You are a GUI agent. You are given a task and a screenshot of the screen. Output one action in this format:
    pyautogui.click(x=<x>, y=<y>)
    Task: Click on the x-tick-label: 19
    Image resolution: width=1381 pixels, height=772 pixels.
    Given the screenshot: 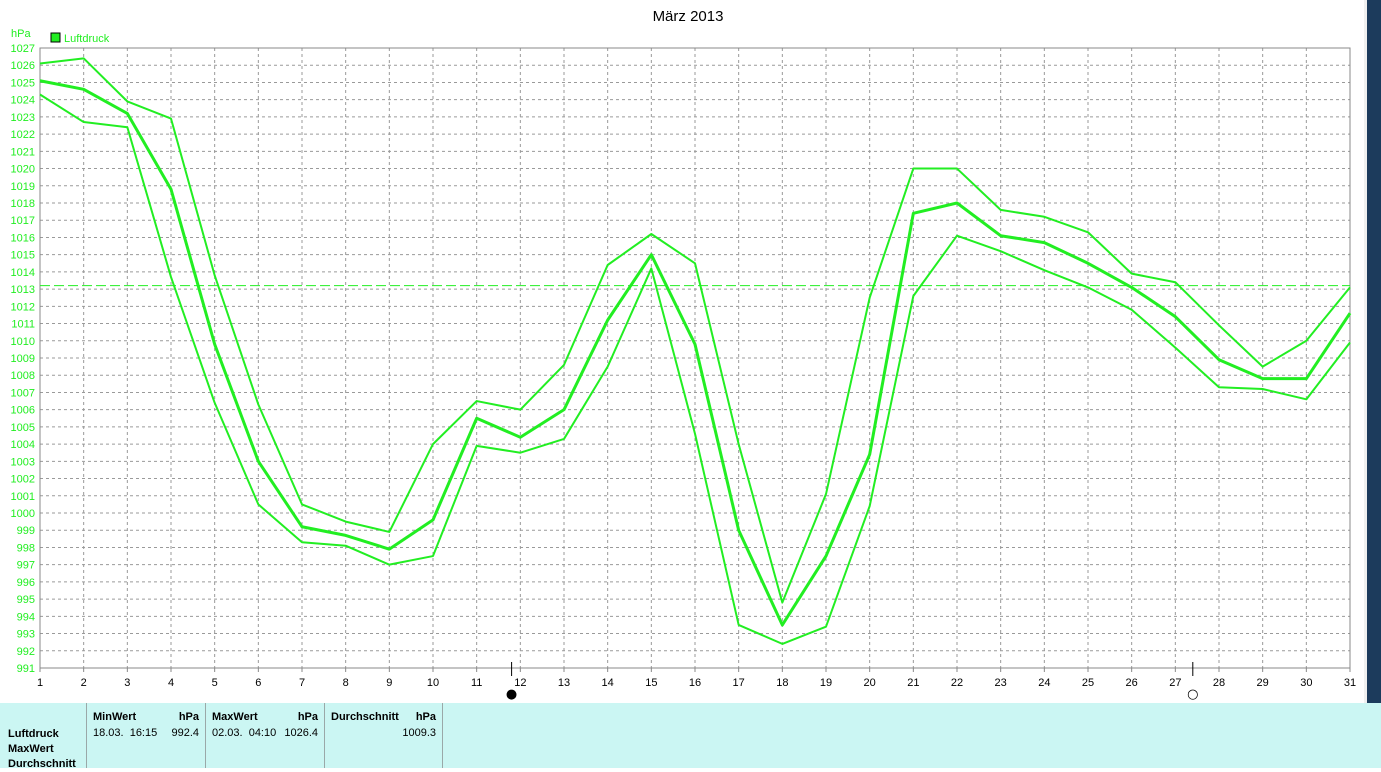 What is the action you would take?
    pyautogui.click(x=826, y=683)
    